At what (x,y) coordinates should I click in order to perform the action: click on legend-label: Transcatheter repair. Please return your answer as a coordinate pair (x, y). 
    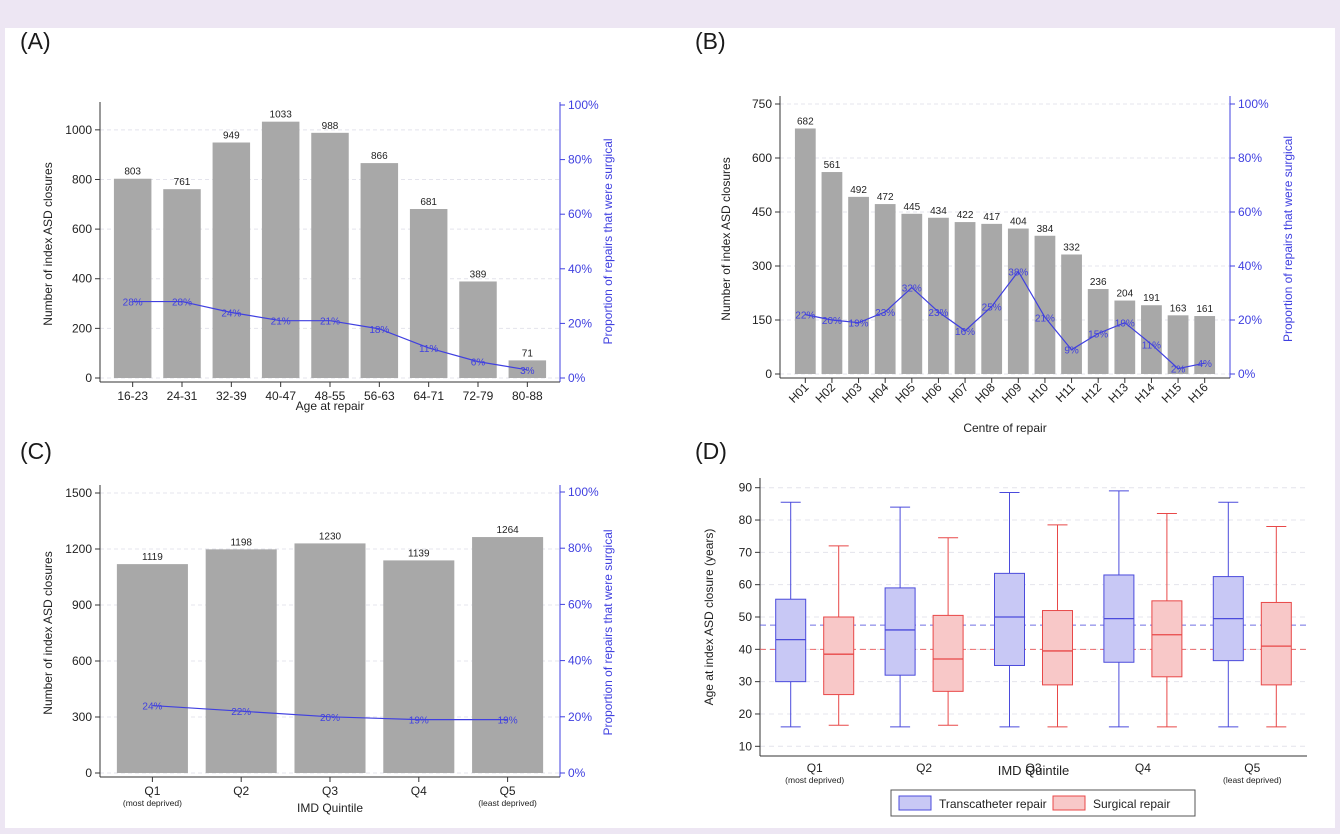
    Looking at the image, I should click on (993, 804).